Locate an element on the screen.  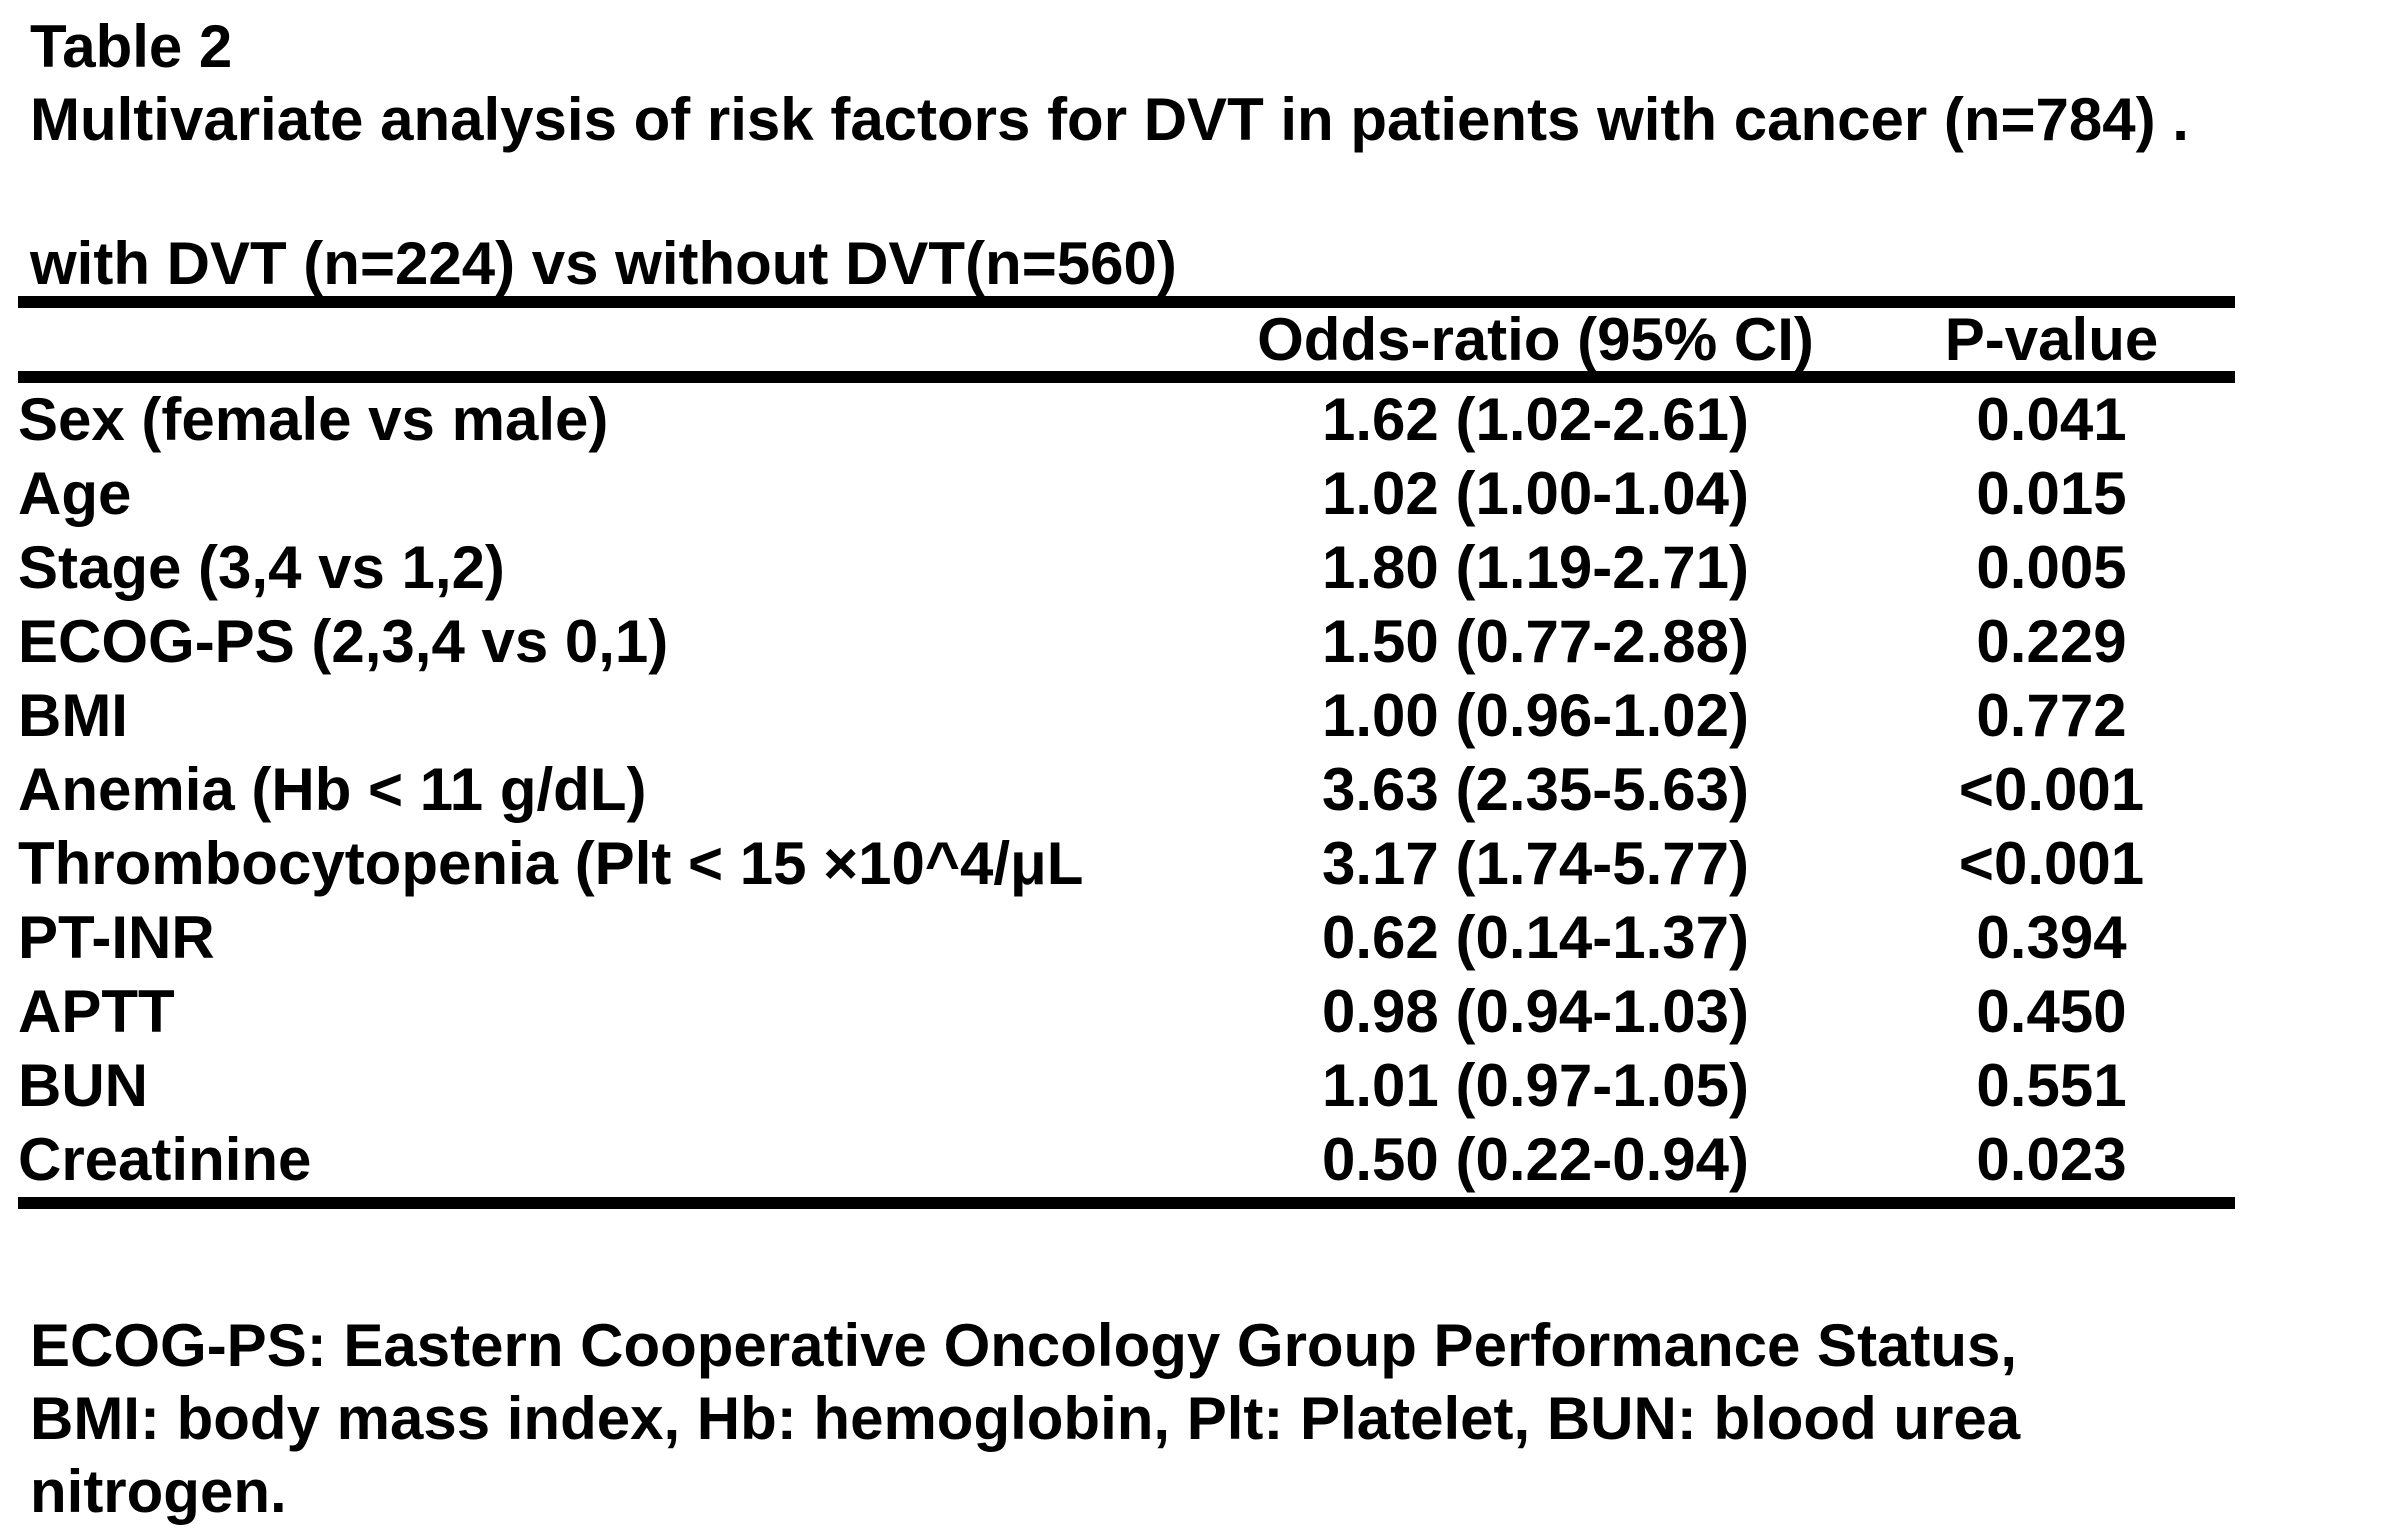
odds-ratio-cell: 0.50 (0.22-0.94) is located at coordinates (1535, 1159).